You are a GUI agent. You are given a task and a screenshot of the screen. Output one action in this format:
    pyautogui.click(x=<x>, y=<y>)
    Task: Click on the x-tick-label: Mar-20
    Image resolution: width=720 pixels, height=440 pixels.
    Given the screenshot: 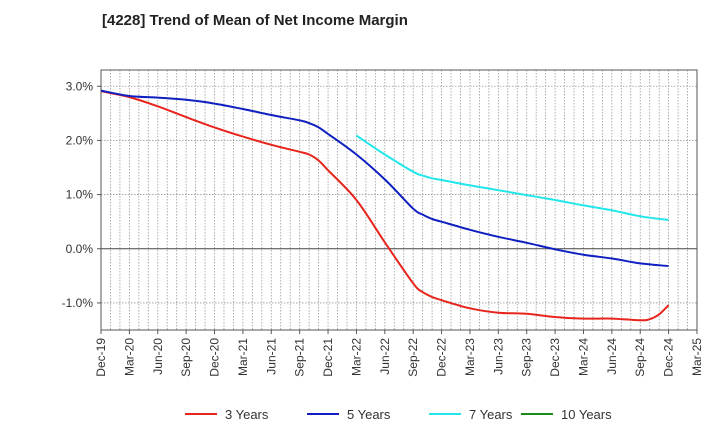 What is the action you would take?
    pyautogui.click(x=129, y=357)
    